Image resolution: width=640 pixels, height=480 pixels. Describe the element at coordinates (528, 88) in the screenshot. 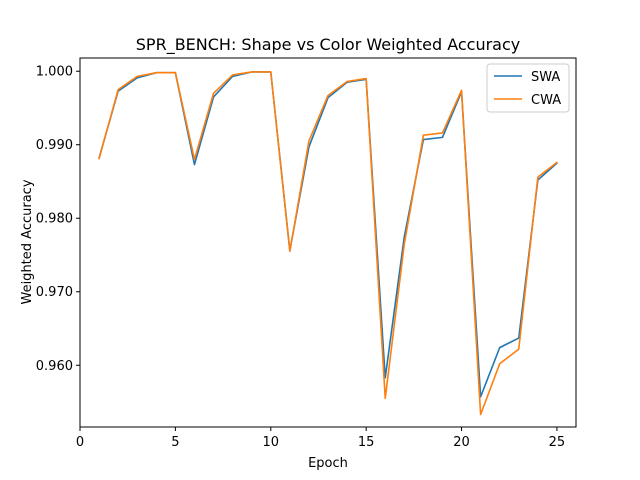

I see `legend: SWA CWA` at that location.